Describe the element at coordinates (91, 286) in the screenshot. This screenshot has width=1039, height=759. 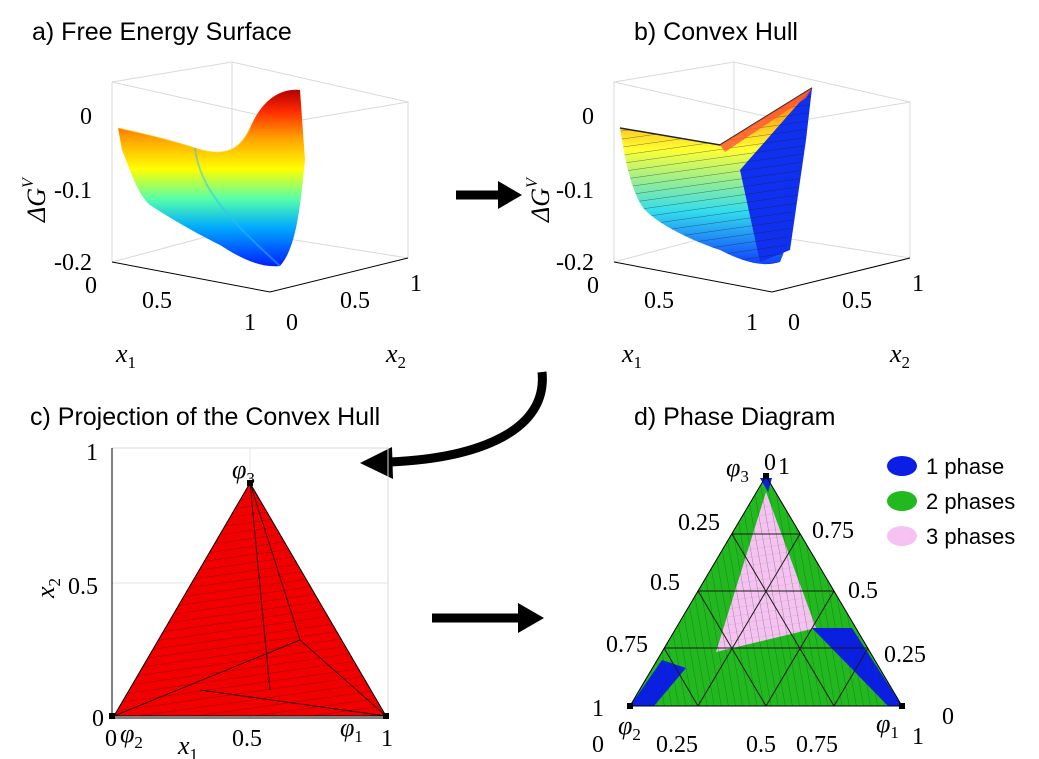
I see `panel-a-x1tick-0: 0` at that location.